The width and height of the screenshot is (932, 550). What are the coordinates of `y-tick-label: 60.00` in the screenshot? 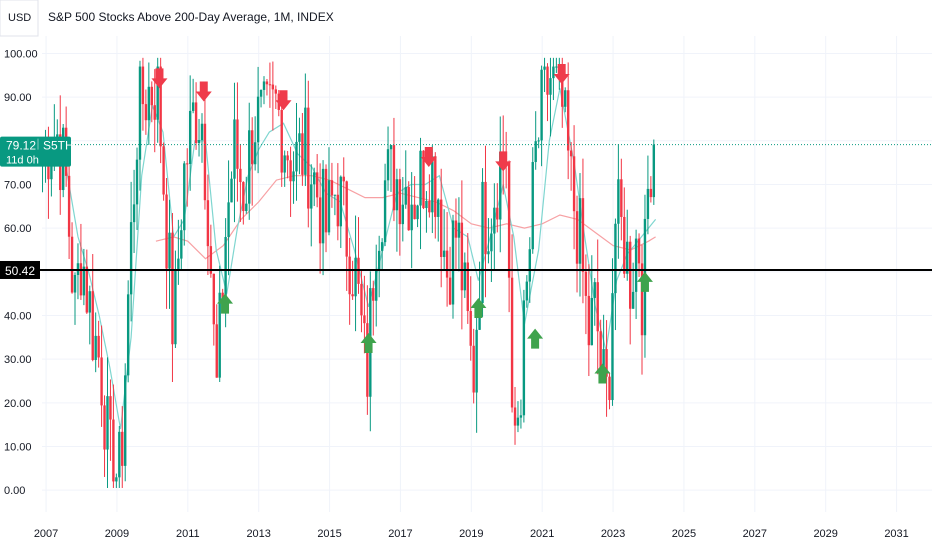 It's located at (18, 229).